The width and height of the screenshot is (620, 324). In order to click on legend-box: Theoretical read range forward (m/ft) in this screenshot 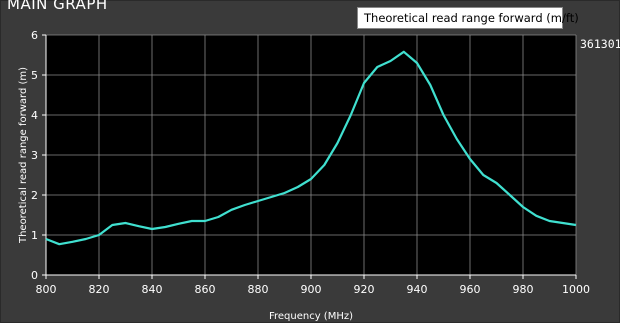, I will do `click(468, 18)`.